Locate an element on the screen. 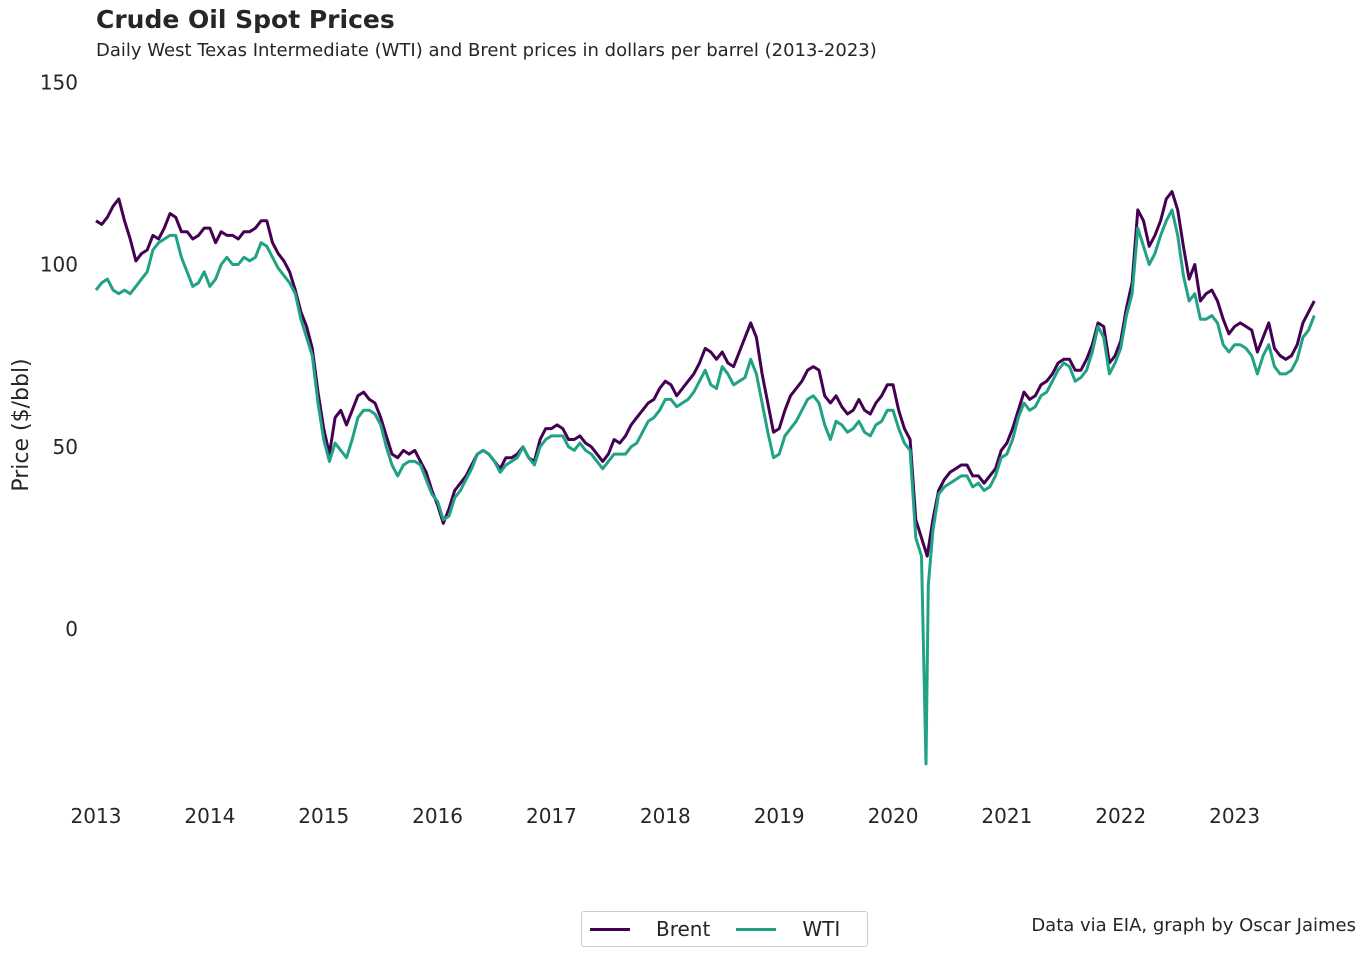  legend-item-brent: Brent is located at coordinates (650, 929).